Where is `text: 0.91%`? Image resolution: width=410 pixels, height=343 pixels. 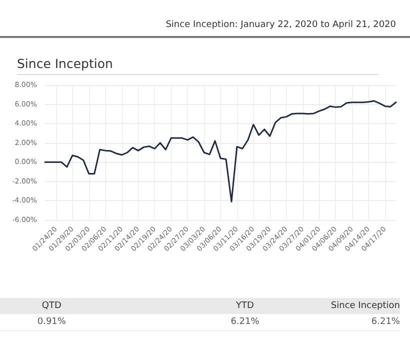
text: 0.91% is located at coordinates (51, 322).